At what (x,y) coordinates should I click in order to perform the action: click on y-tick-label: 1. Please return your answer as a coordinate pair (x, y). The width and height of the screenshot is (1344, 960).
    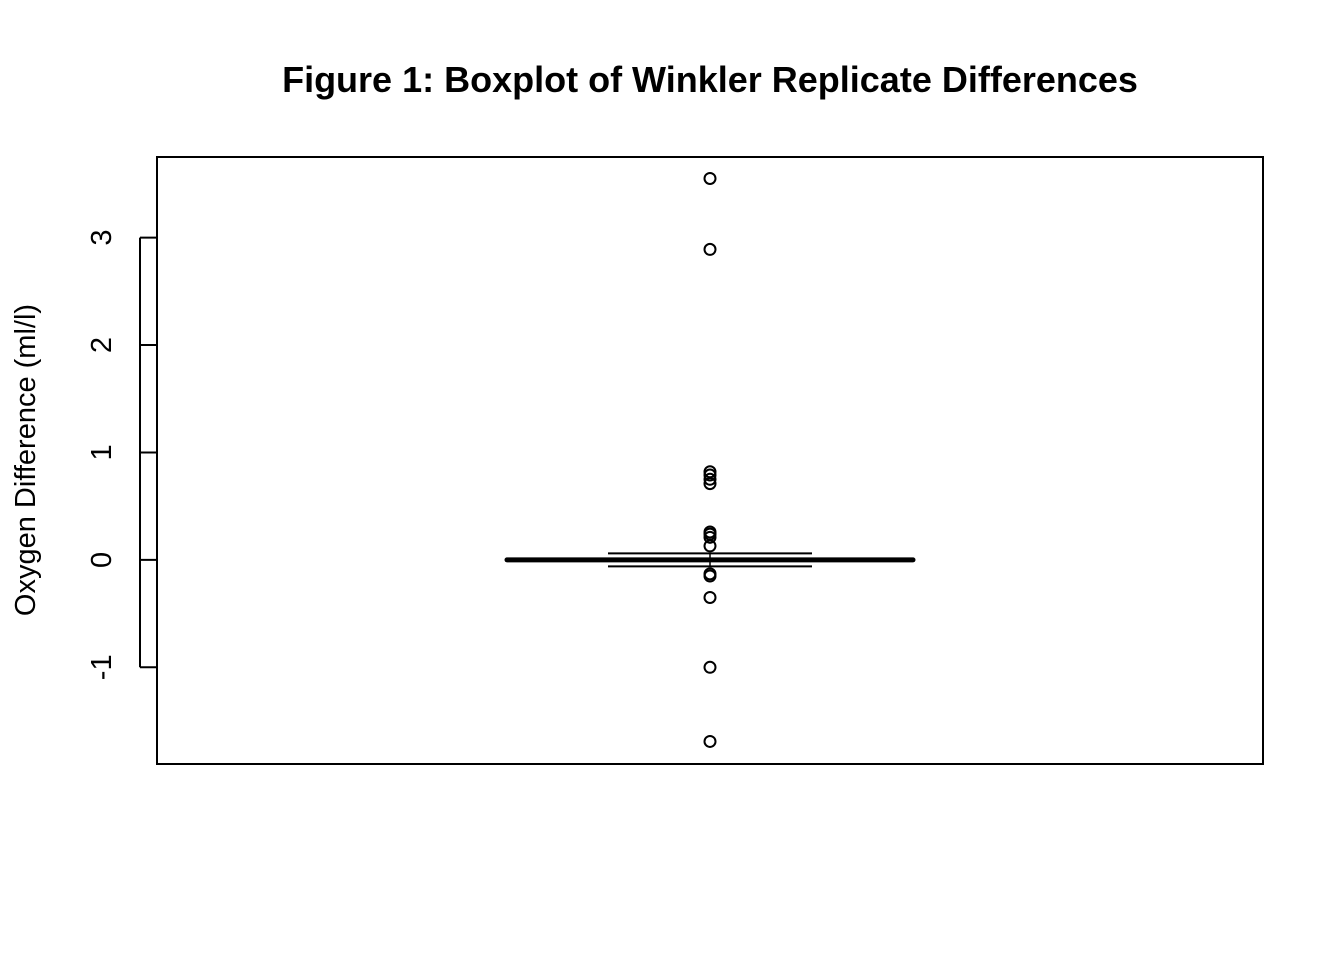
    Looking at the image, I should click on (102, 452).